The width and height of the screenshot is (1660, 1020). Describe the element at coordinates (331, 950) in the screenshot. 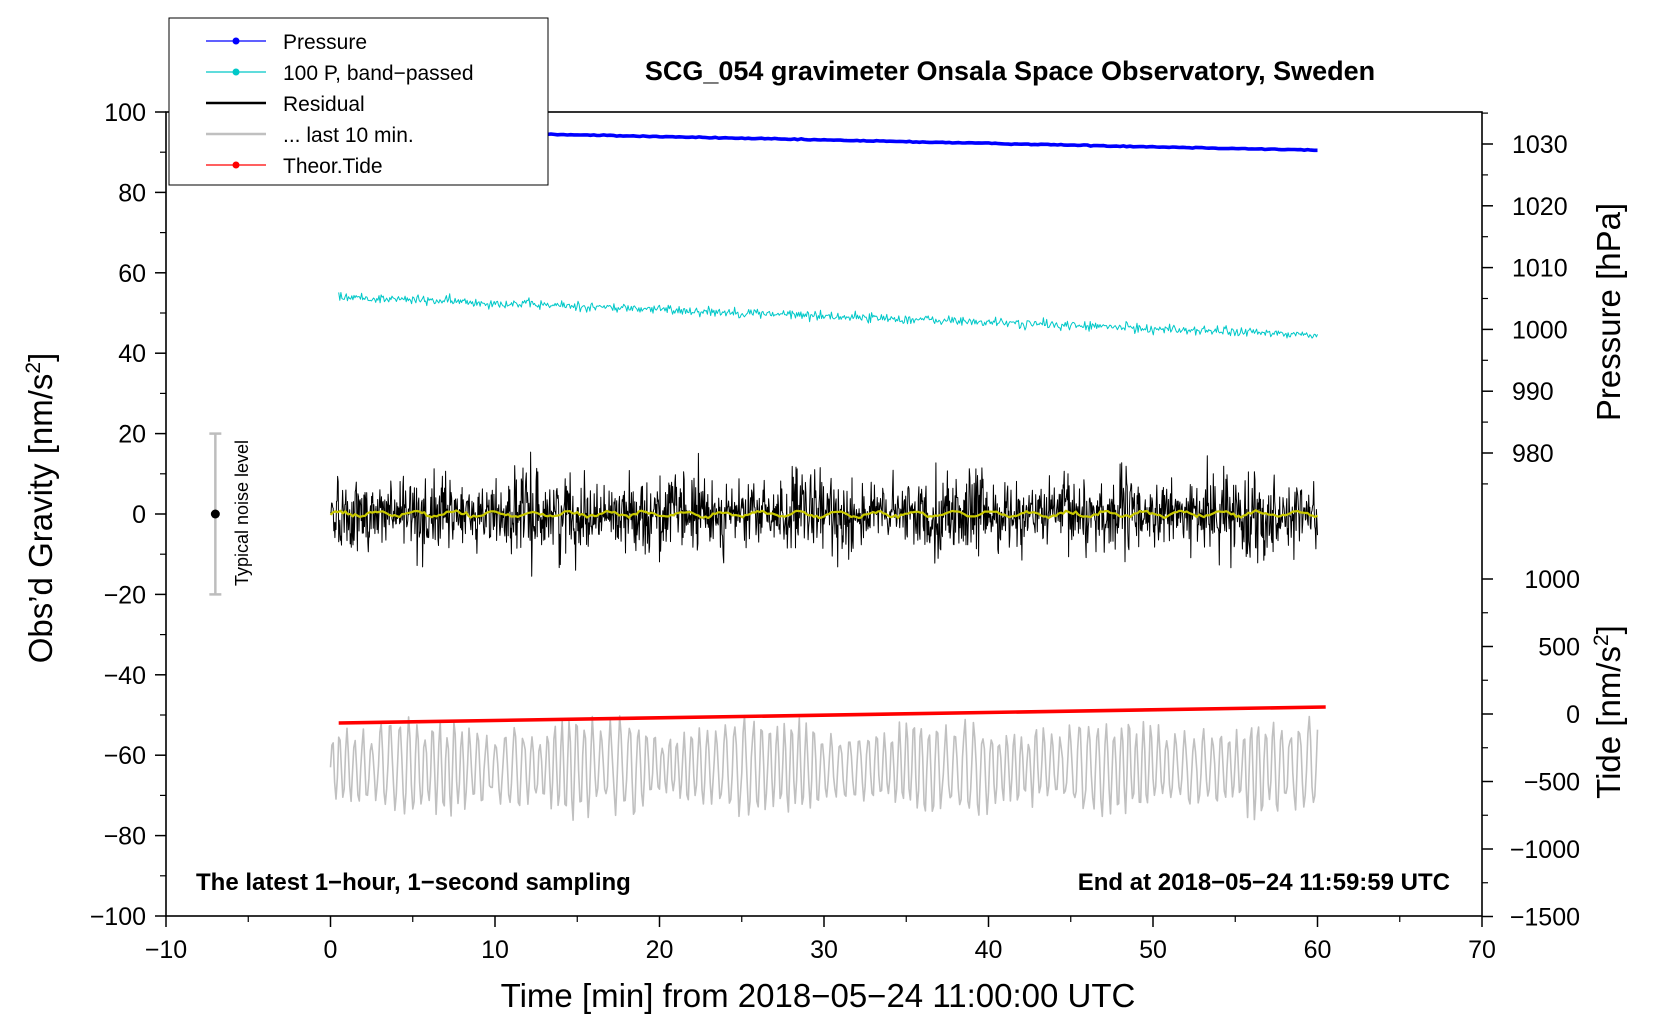

I see `x-tick-label: 0` at that location.